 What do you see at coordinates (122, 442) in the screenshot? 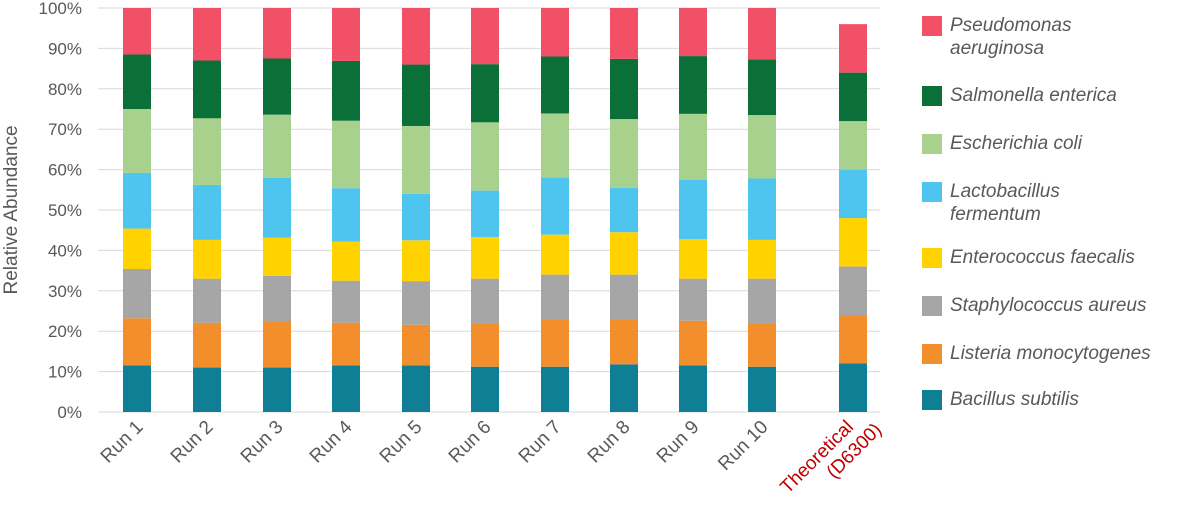
I see `x-tick-label: Run 1` at bounding box center [122, 442].